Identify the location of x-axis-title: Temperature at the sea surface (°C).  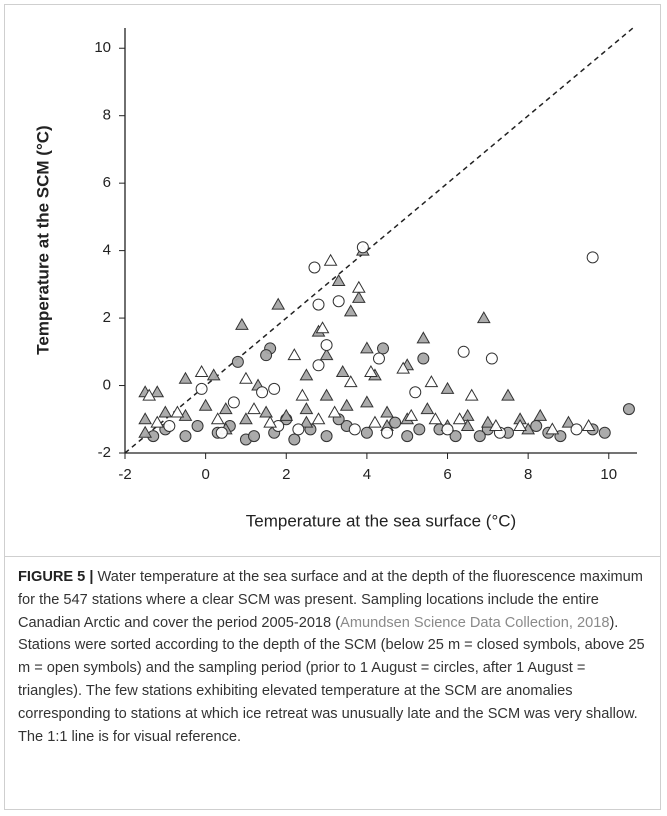
(381, 520).